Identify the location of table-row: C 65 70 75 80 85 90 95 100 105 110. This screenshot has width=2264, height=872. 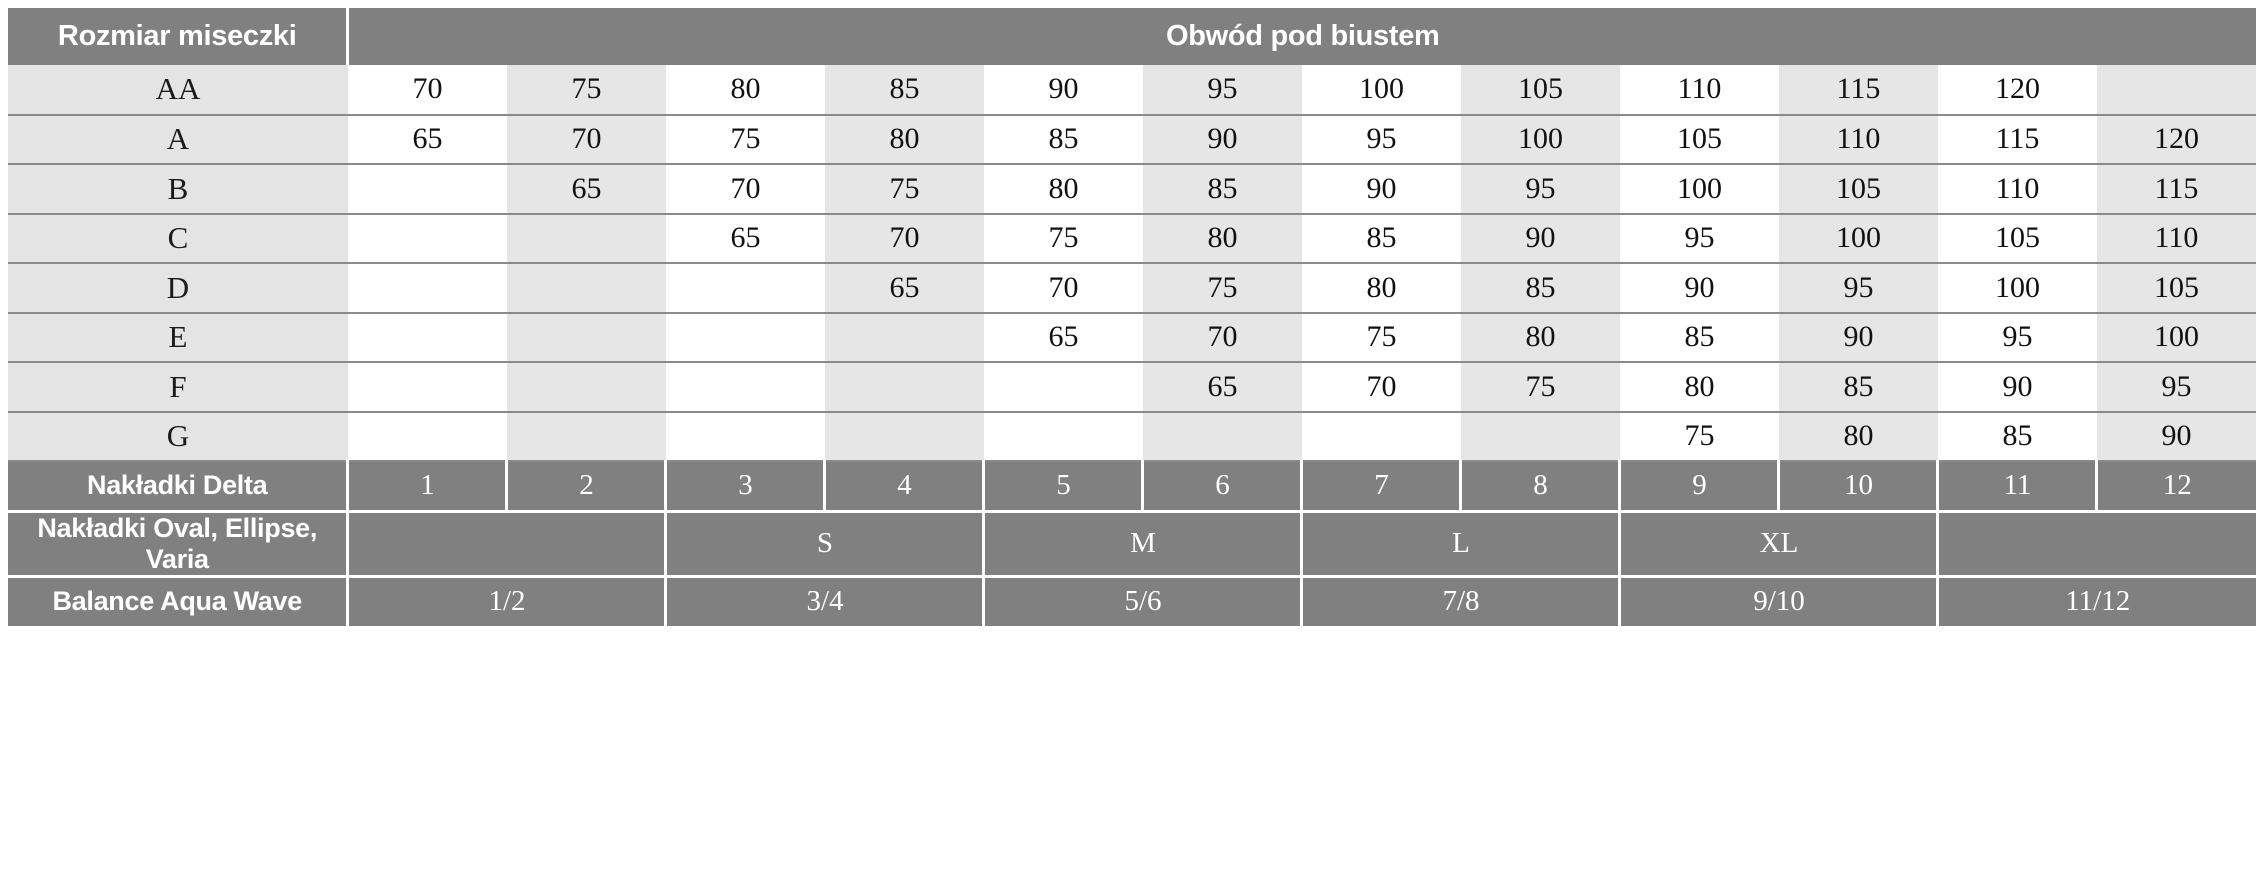
(1132, 238).